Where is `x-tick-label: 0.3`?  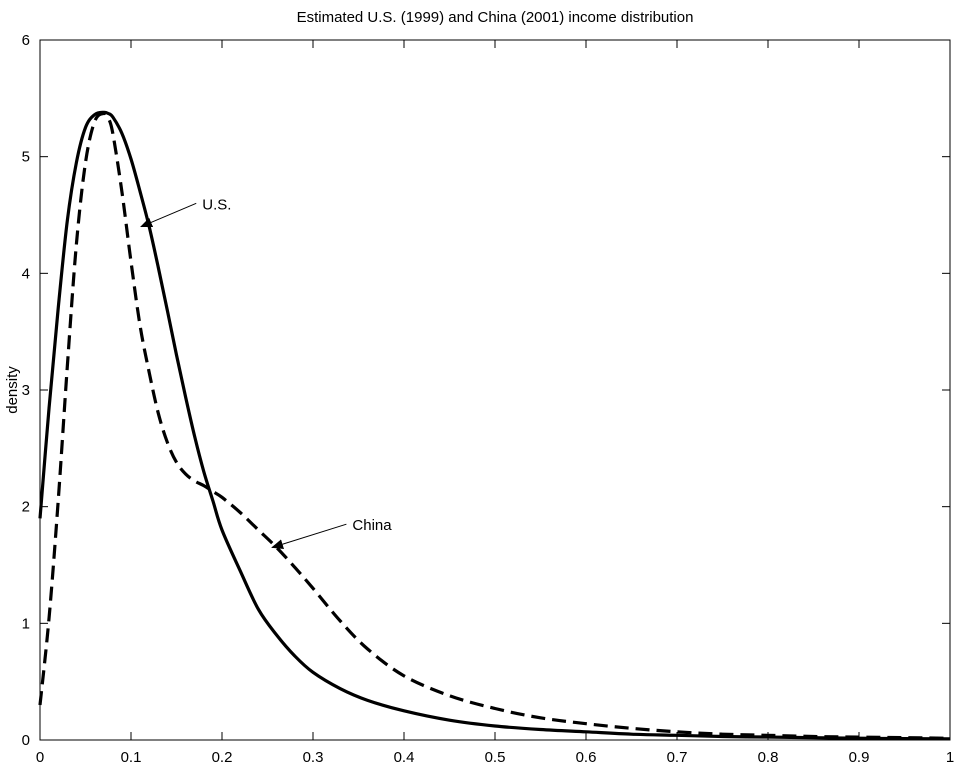 x-tick-label: 0.3 is located at coordinates (313, 757).